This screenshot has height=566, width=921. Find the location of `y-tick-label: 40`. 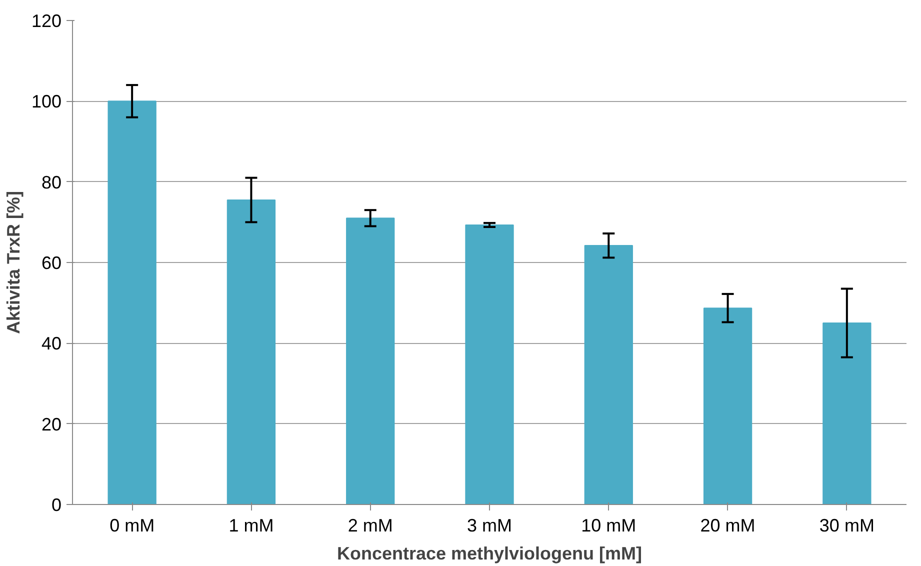

y-tick-label: 40 is located at coordinates (51, 344).